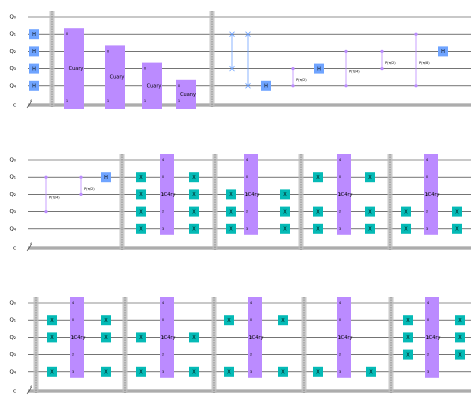 This screenshot has height=415, width=474. I want to click on multi-qubit-gate-label: Cuany, so click(188, 95).